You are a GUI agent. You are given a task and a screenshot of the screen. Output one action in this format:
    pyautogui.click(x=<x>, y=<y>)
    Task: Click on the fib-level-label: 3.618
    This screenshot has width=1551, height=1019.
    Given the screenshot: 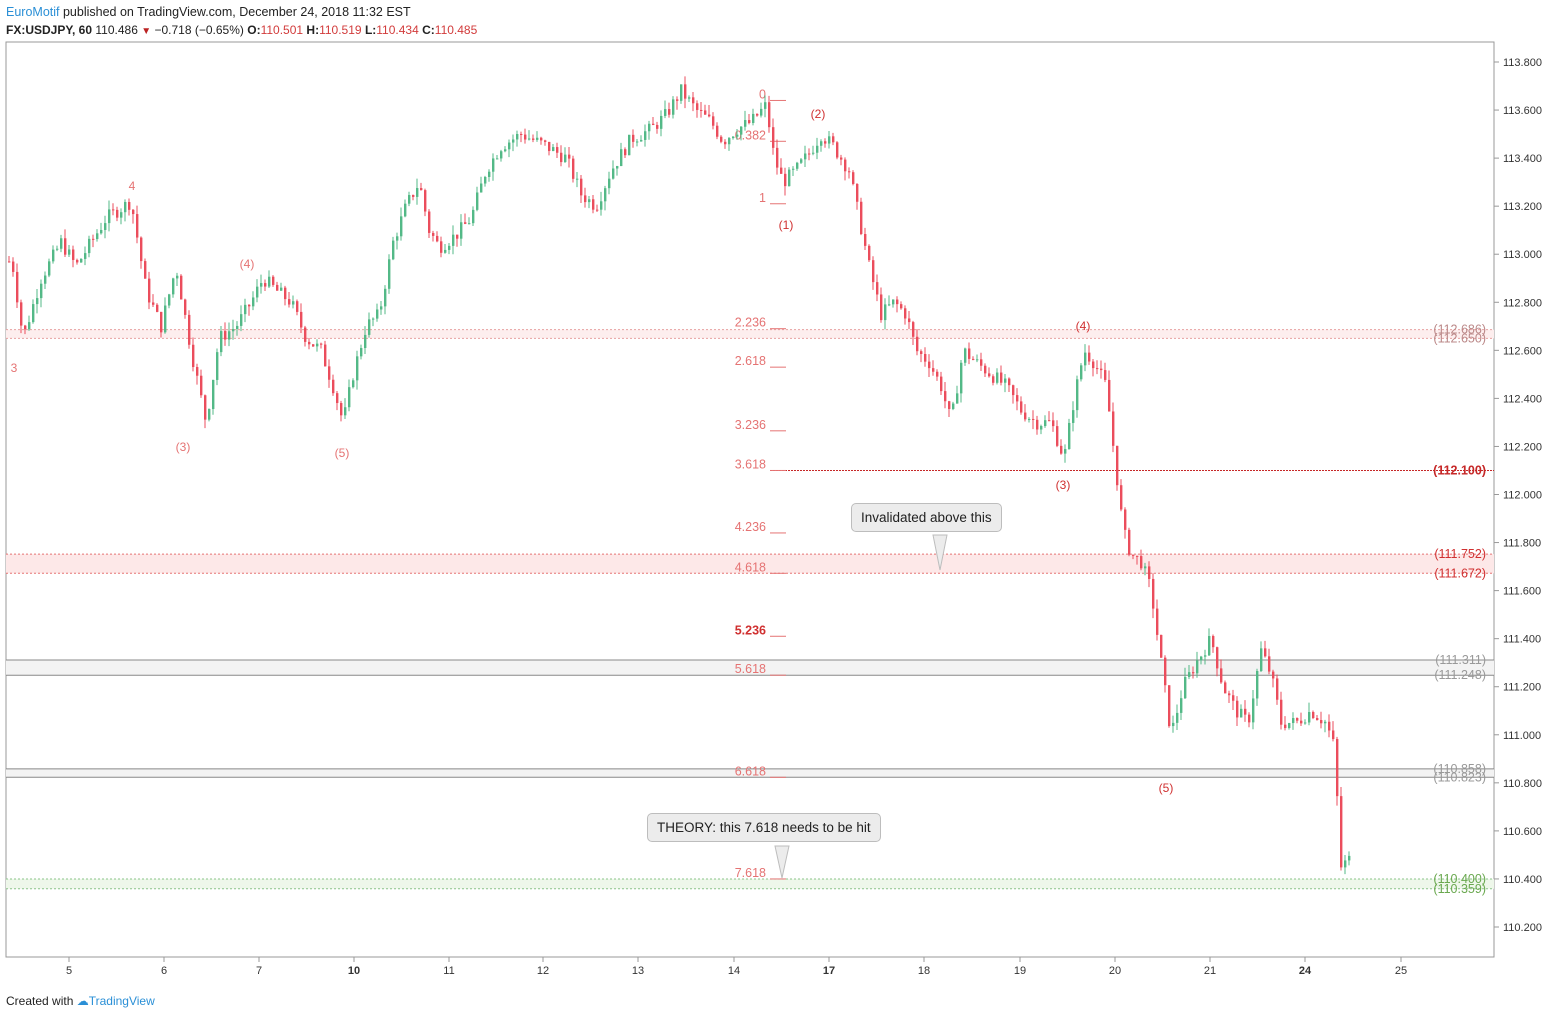 What is the action you would take?
    pyautogui.click(x=750, y=464)
    